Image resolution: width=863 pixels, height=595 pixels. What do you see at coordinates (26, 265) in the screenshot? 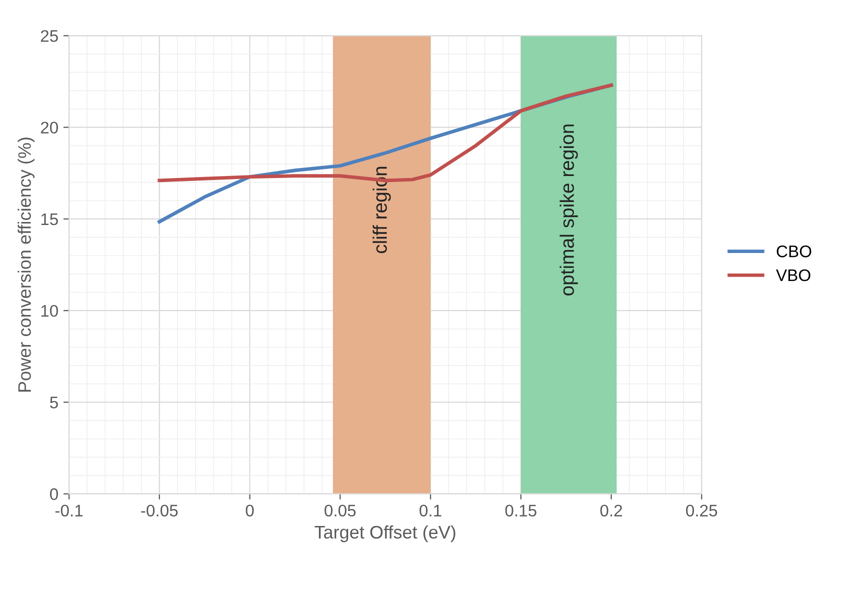
I see `y-axis-title: Power conversion efficiency (%)` at bounding box center [26, 265].